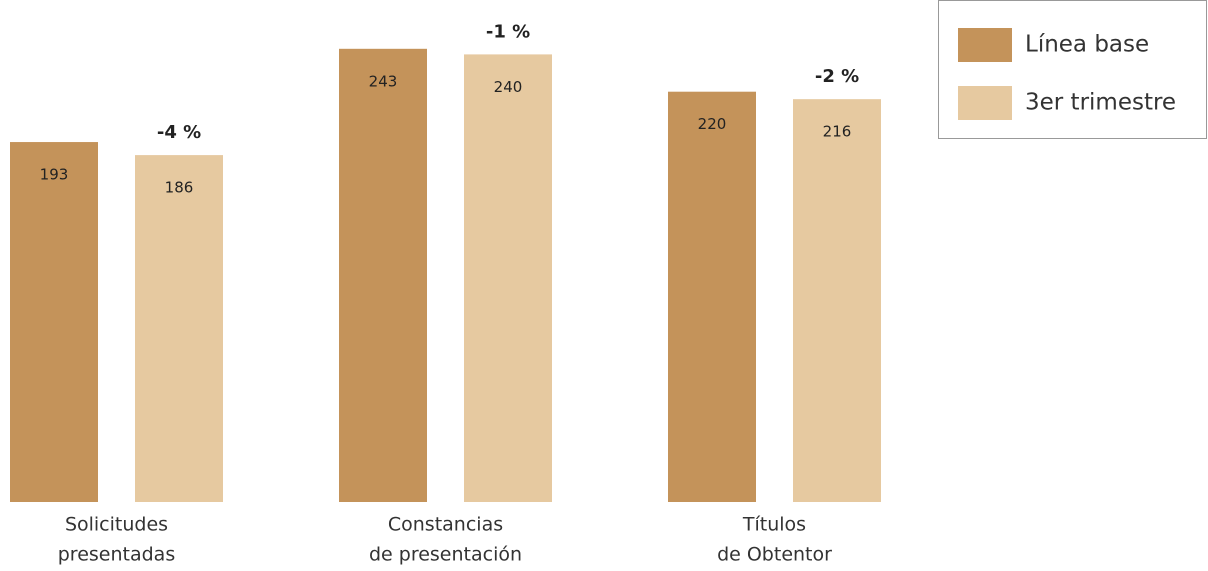 This screenshot has height=571, width=1208. I want to click on legend-label: 3er trimestre, so click(1100, 103).